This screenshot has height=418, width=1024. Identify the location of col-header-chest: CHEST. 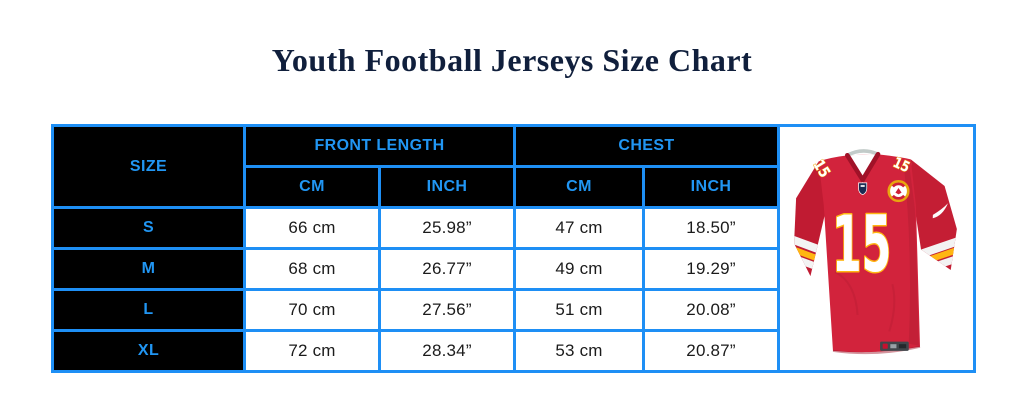
(646, 146).